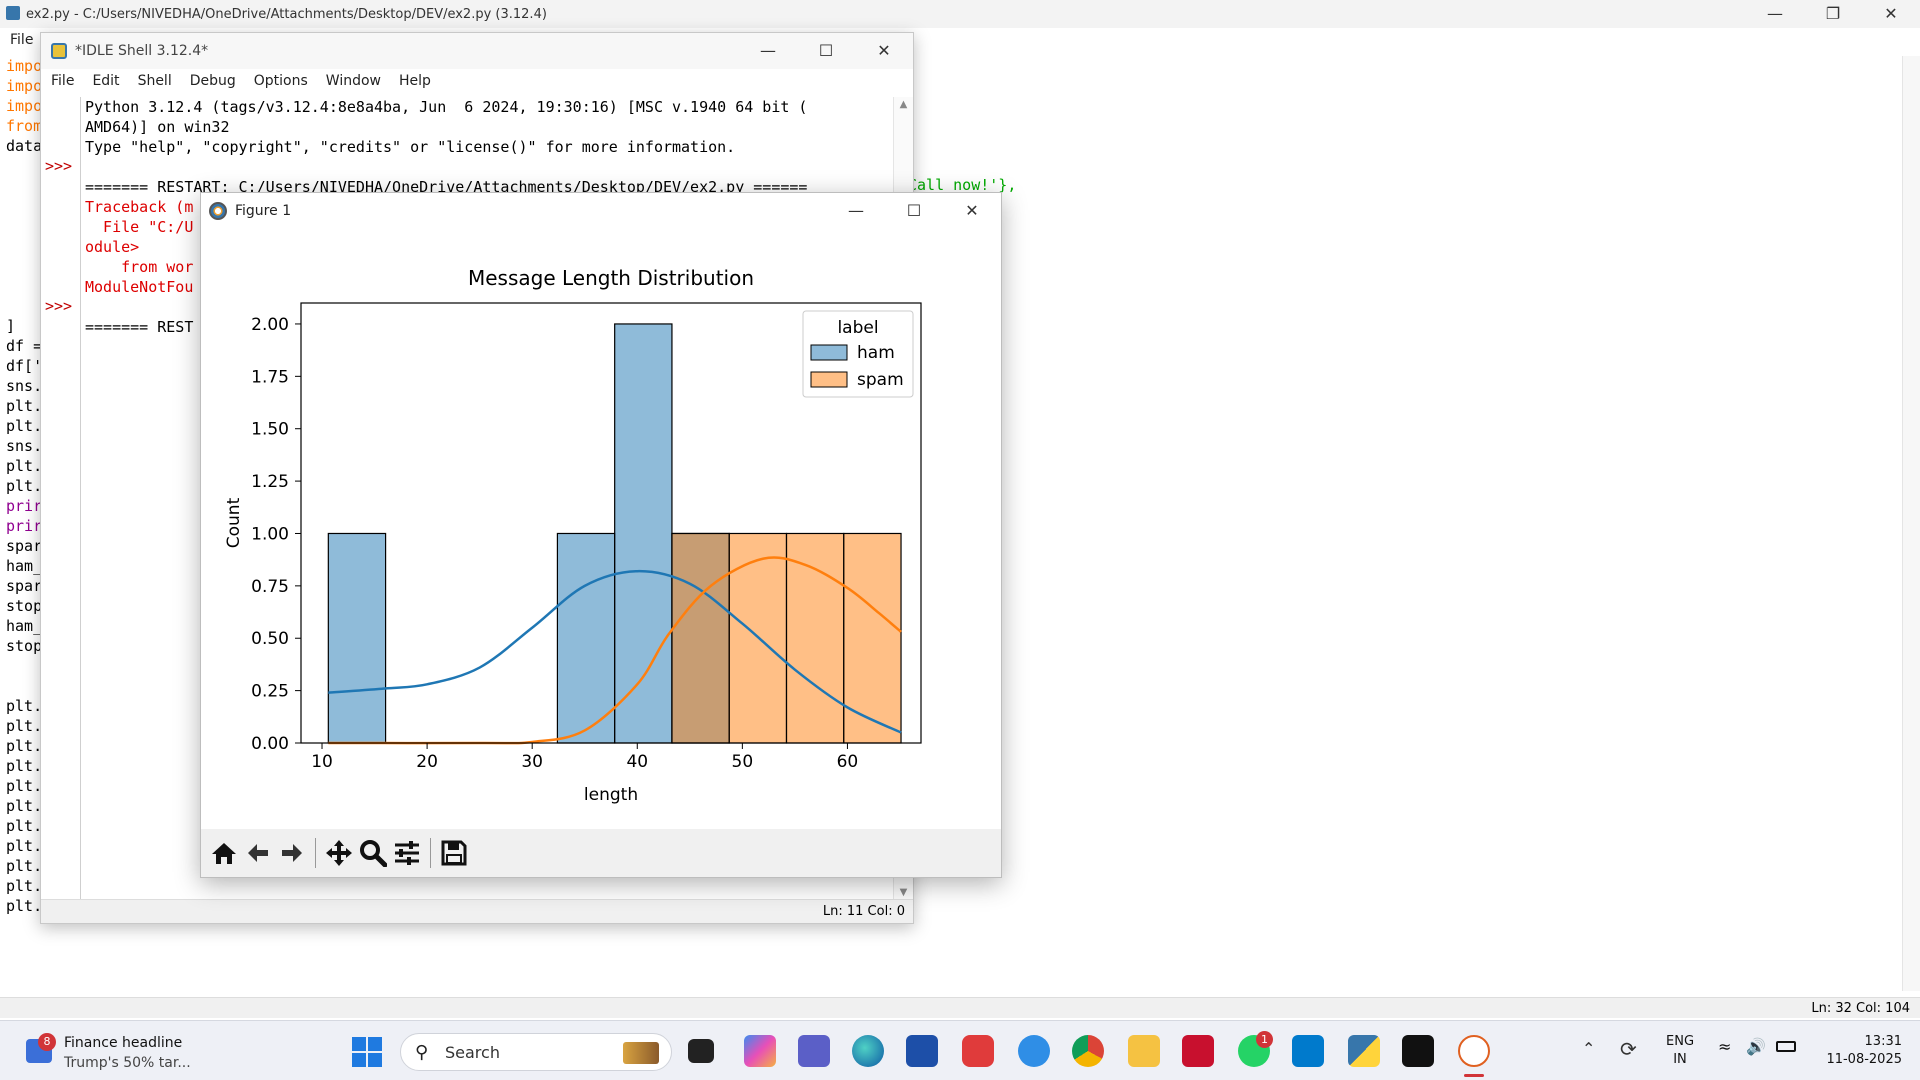  What do you see at coordinates (477, 51) in the screenshot?
I see `shell-titlebar: *IDLE Shell 3.12.4* — ☐ ✕` at bounding box center [477, 51].